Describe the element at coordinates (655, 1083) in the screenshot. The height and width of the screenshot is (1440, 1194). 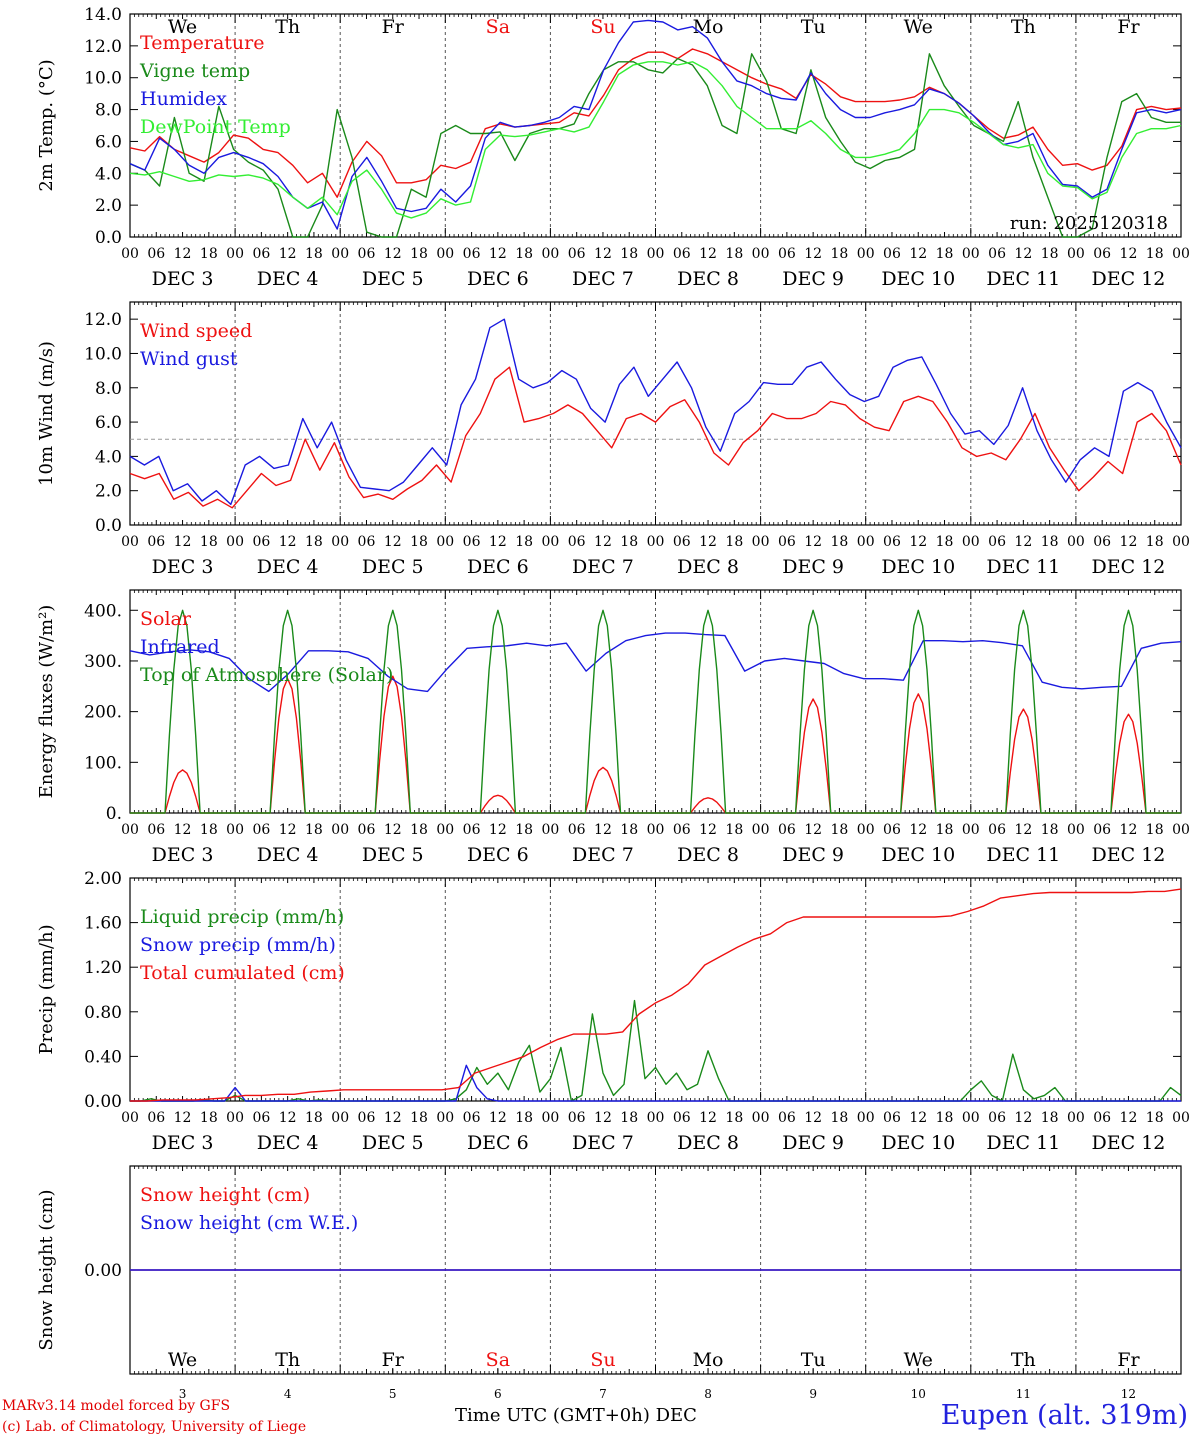
I see `series-line-snow-precip-mm-h-` at that location.